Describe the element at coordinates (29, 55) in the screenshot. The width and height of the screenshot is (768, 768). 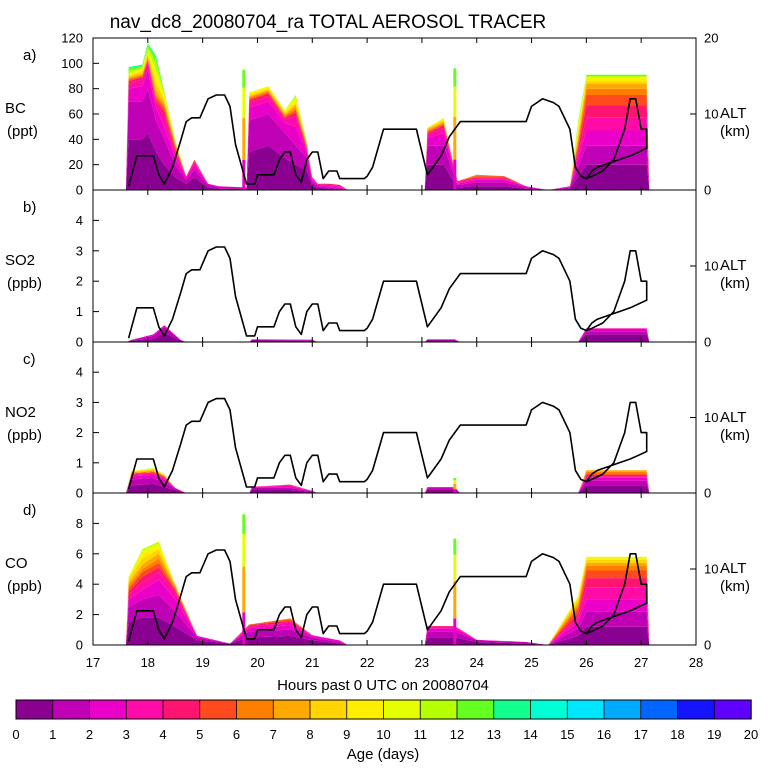
I see `panel-id-label: a)` at that location.